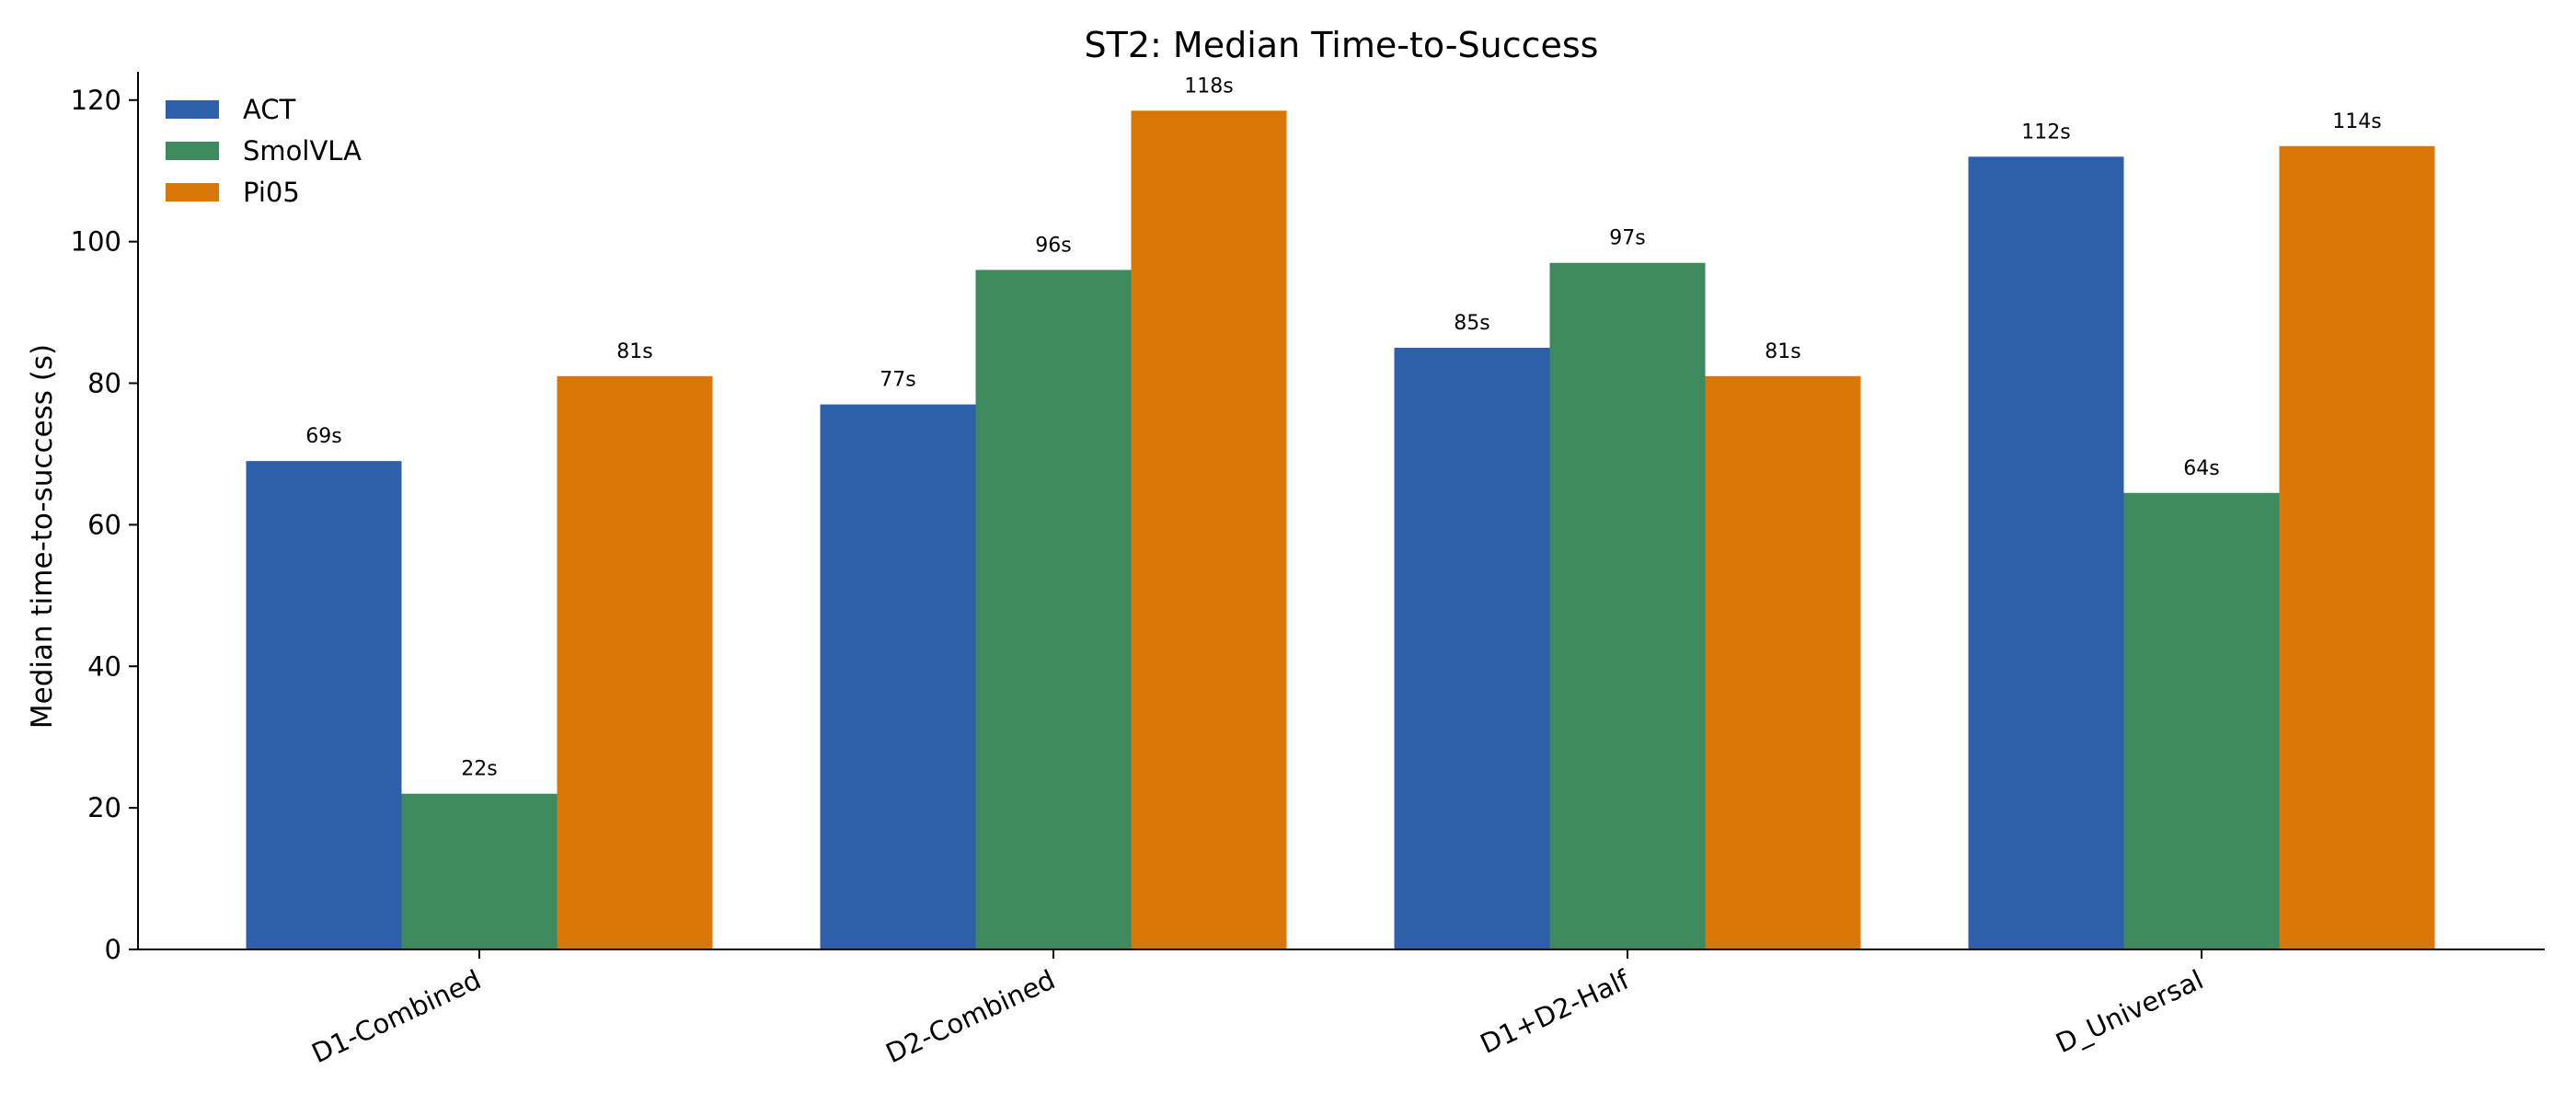  Describe the element at coordinates (2045, 132) in the screenshot. I see `bar-value-label: 112s` at that location.